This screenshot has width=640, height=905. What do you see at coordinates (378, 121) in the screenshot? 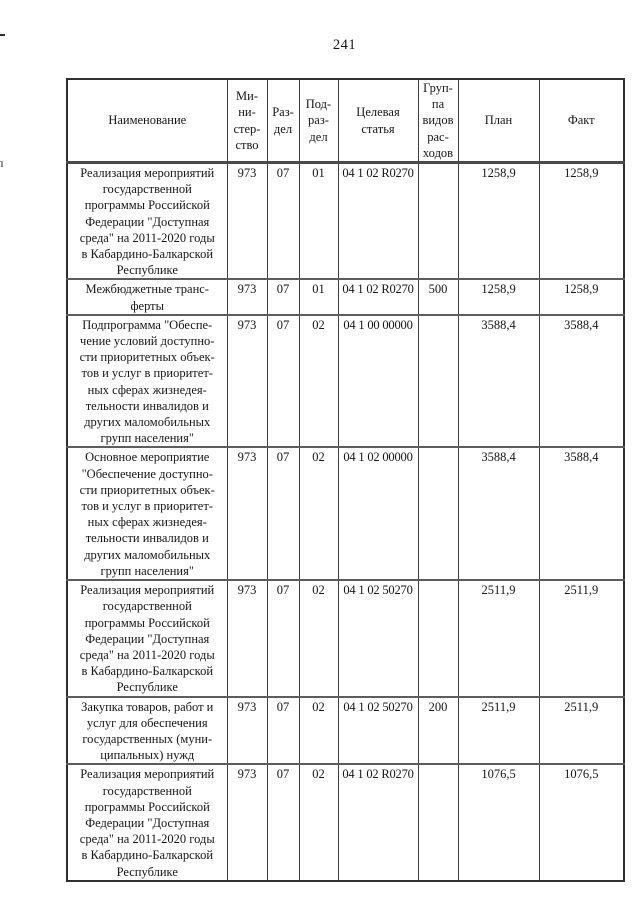
I see `header-target-article: Целевая статья` at bounding box center [378, 121].